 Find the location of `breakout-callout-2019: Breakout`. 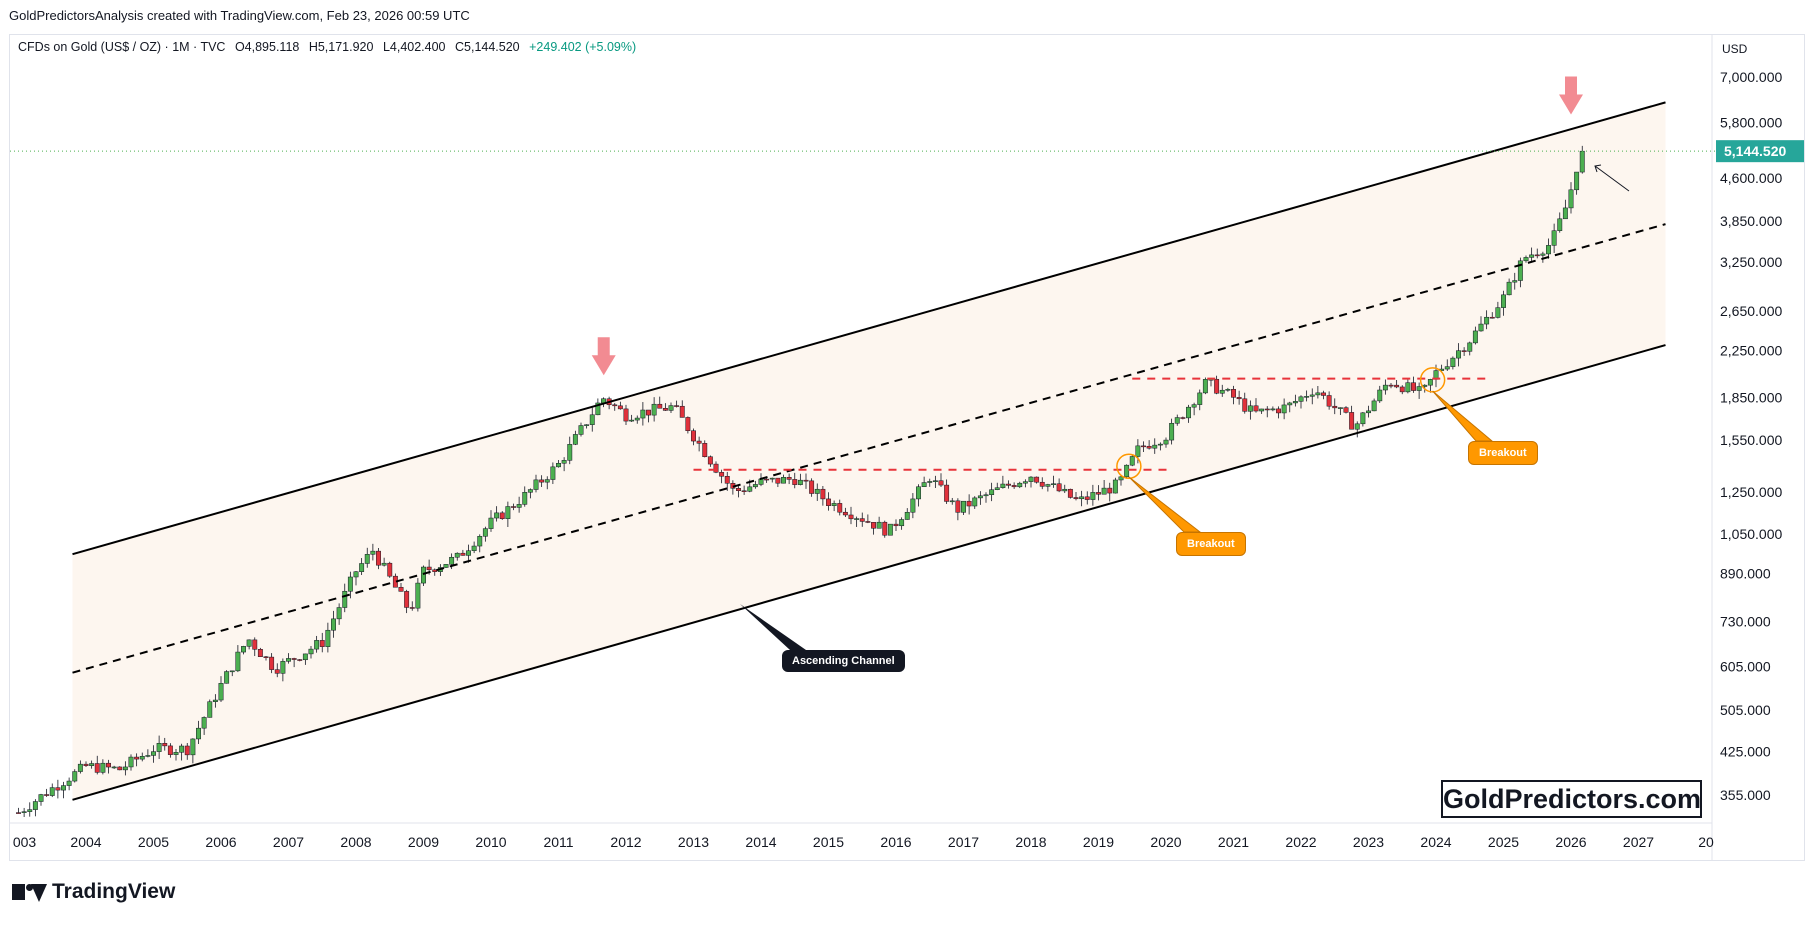

breakout-callout-2019: Breakout is located at coordinates (1211, 544).